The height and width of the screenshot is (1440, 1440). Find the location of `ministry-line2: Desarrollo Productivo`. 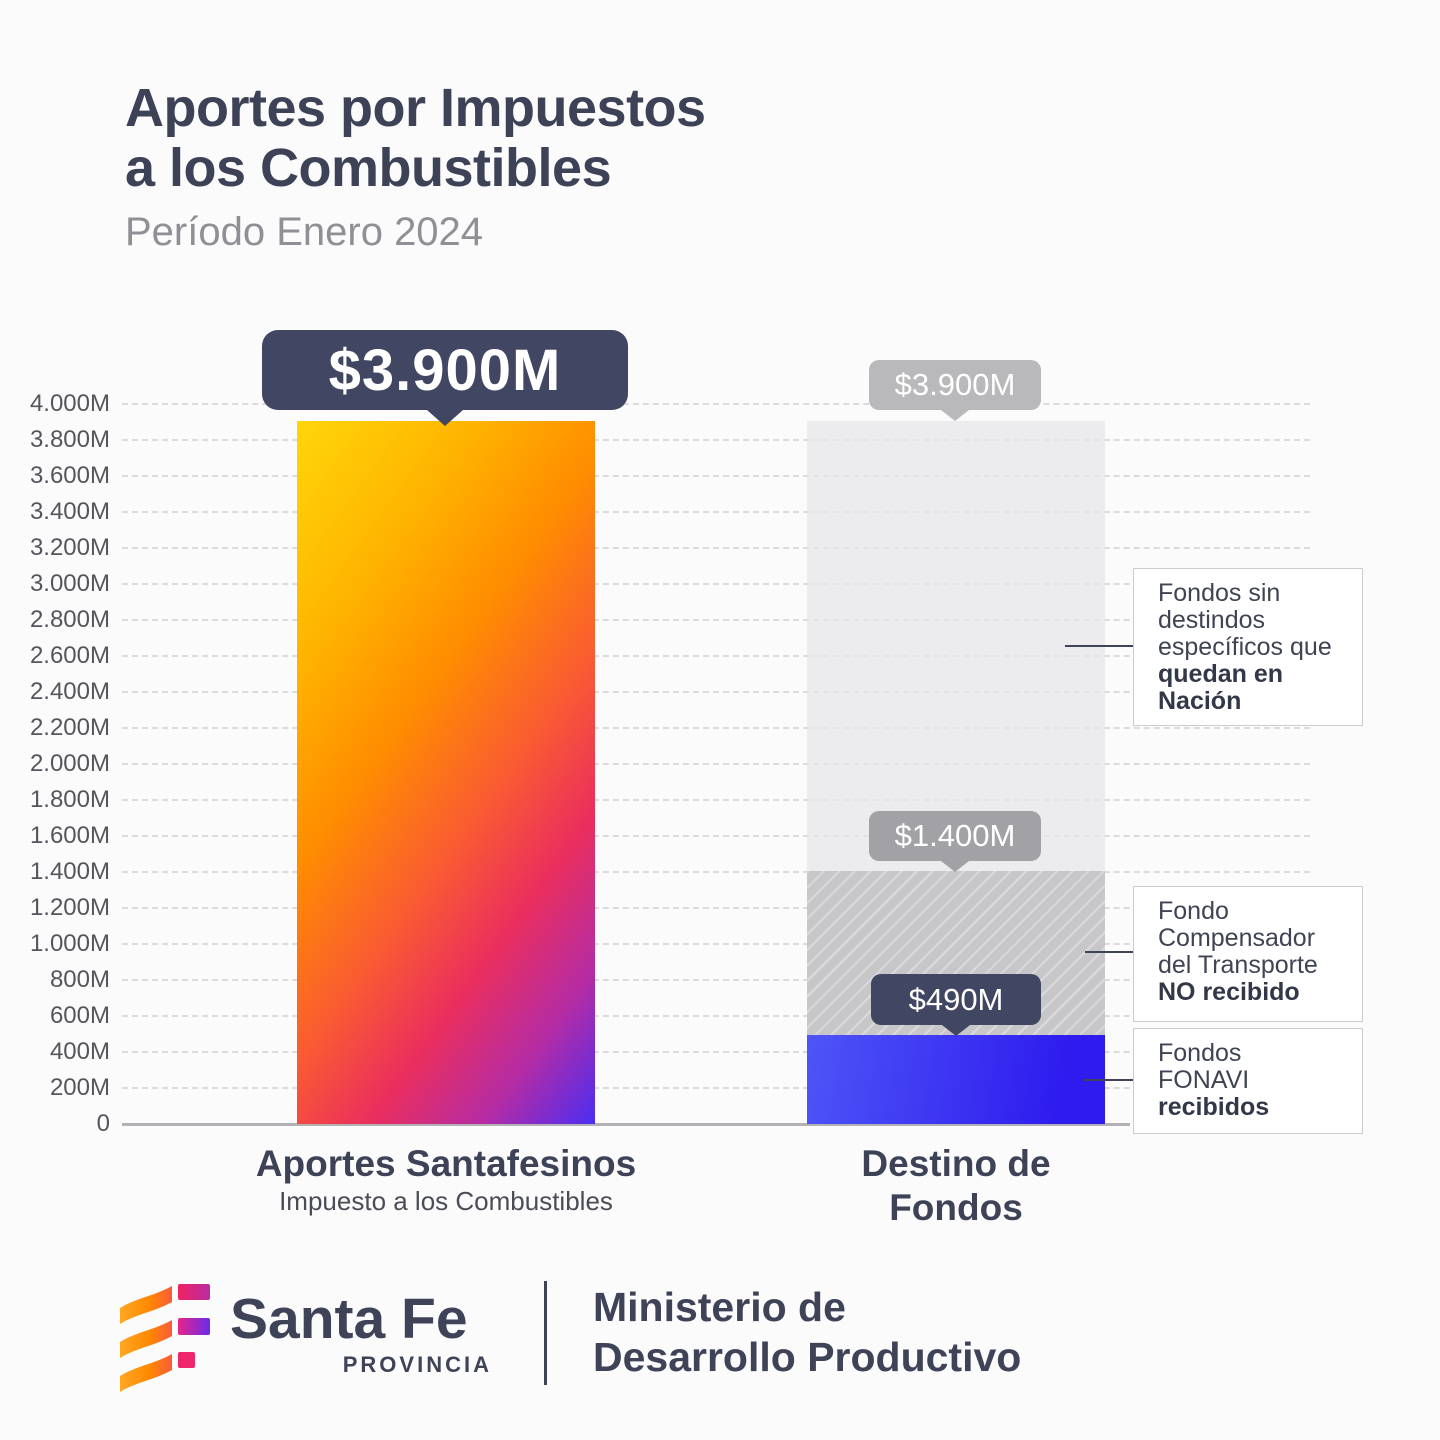

ministry-line2: Desarrollo Productivo is located at coordinates (807, 1357).